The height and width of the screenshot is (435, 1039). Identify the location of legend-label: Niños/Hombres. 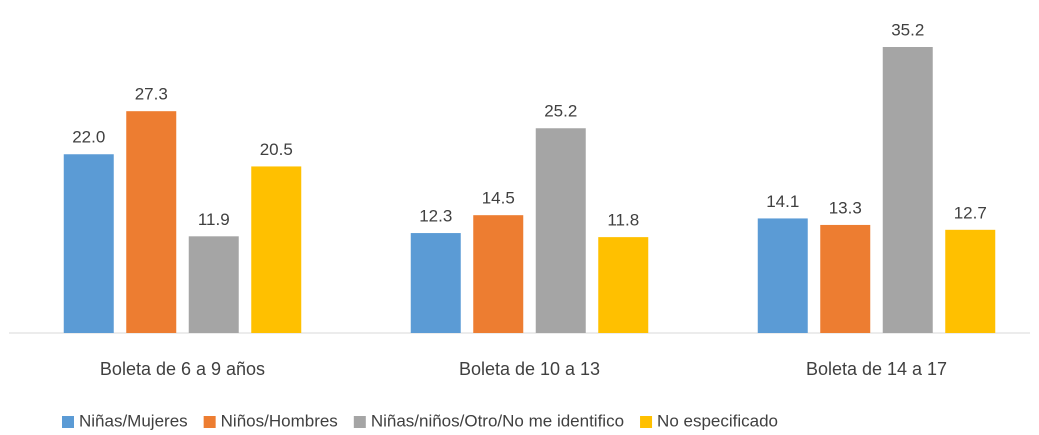
(279, 420).